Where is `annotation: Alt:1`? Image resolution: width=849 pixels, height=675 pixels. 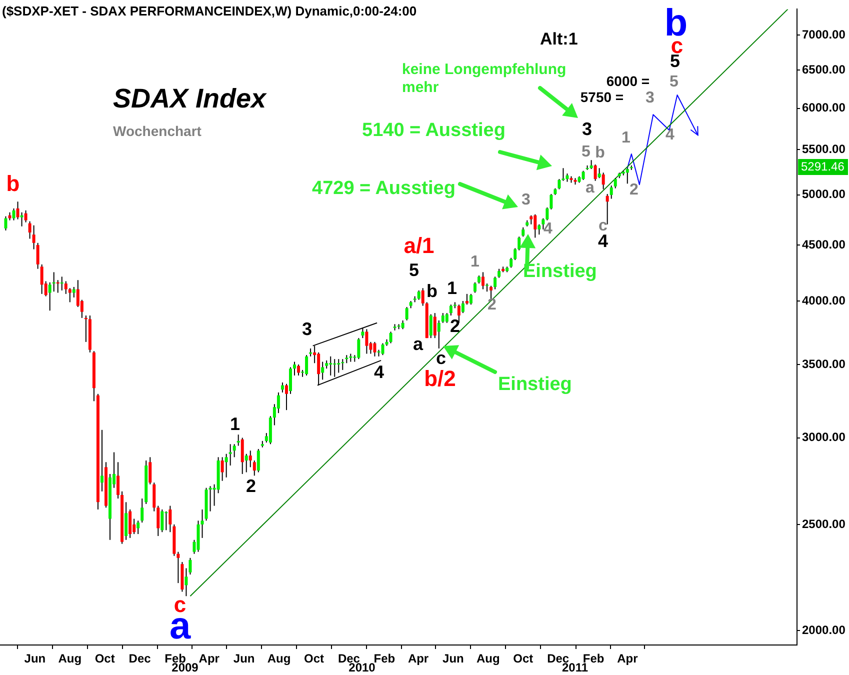
annotation: Alt:1 is located at coordinates (559, 39).